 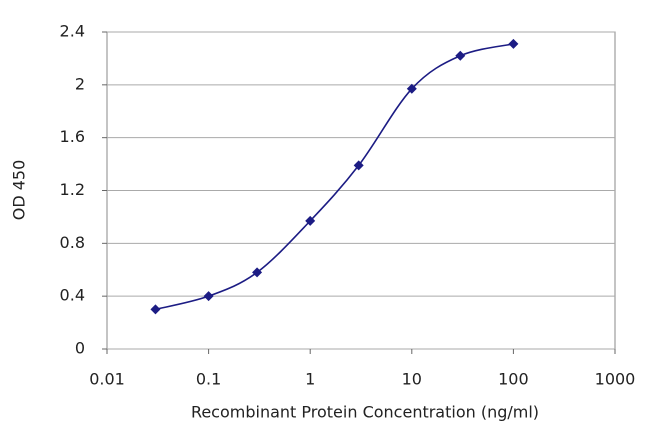 I want to click on y-tick-label: 0, so click(x=80, y=348).